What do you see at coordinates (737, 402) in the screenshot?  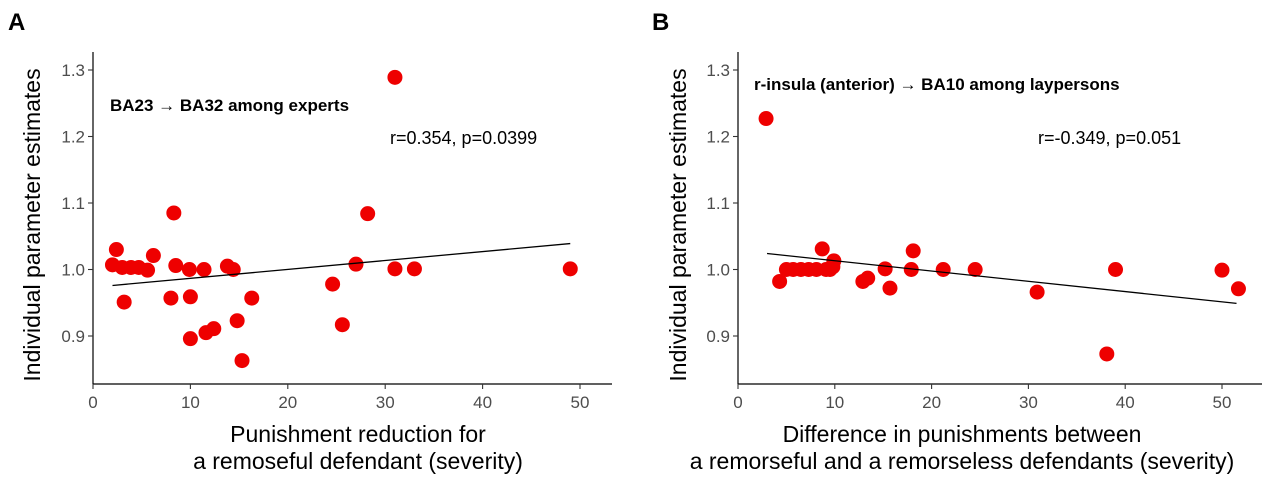 I see `panel-b-x-tick-label: 0` at bounding box center [737, 402].